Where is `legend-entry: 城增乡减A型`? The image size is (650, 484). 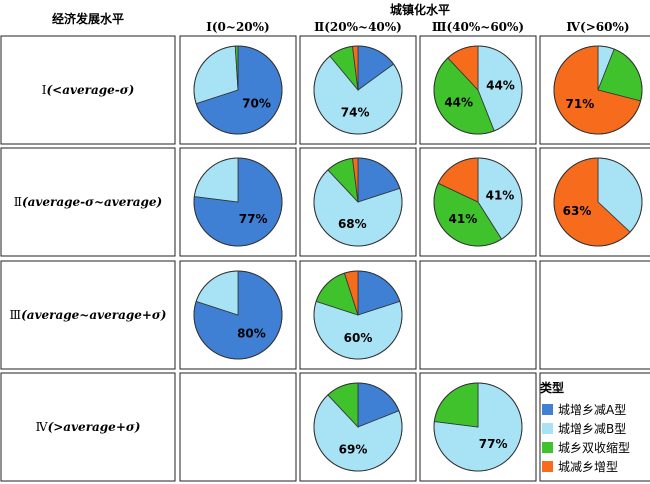
legend-entry: 城增乡减A型 is located at coordinates (592, 410).